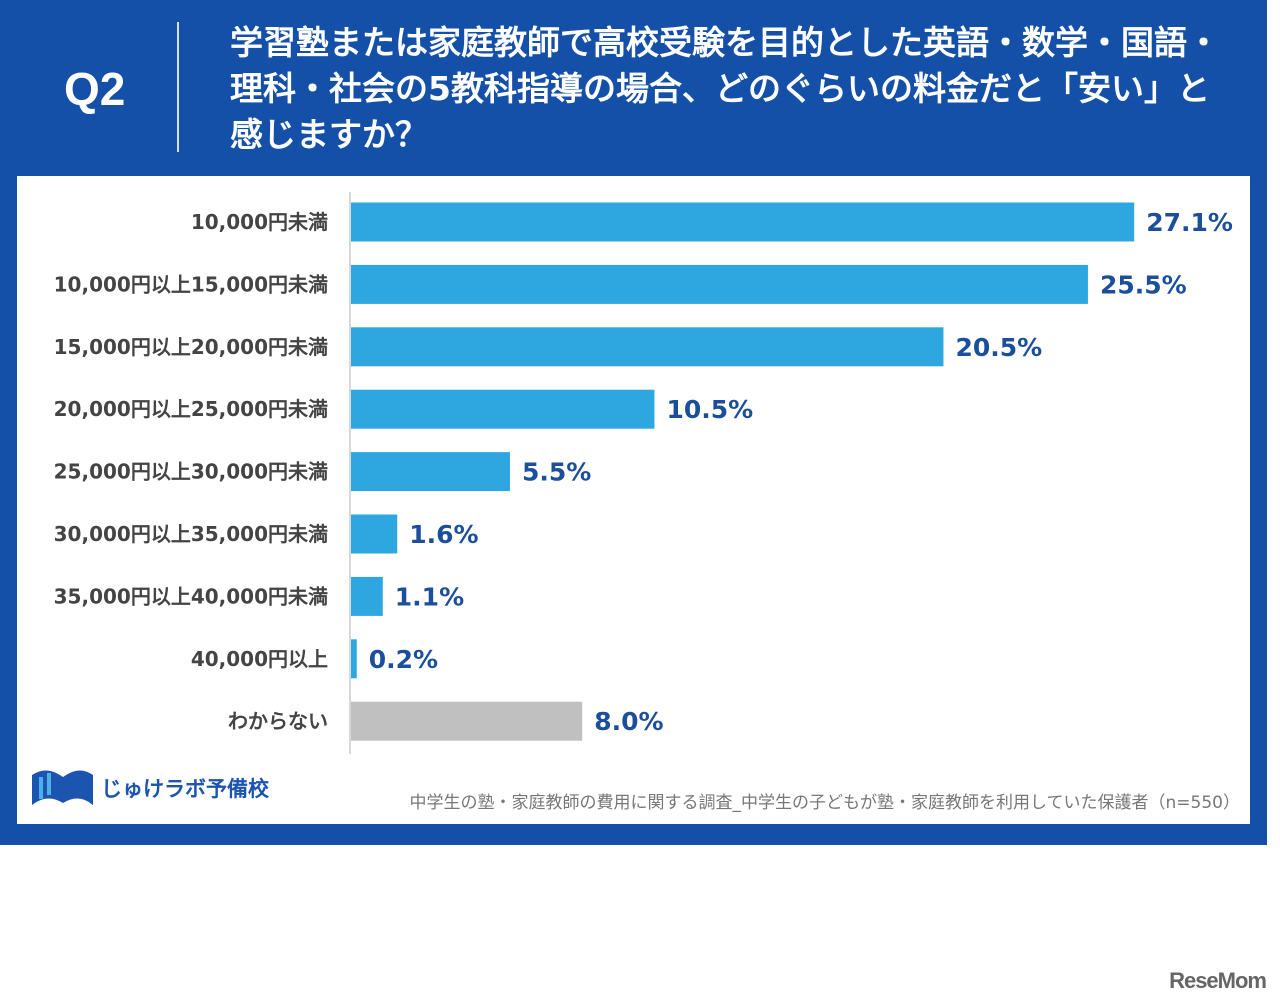  I want to click on category-label: 15,000円以上20,000円未満, so click(191, 347).